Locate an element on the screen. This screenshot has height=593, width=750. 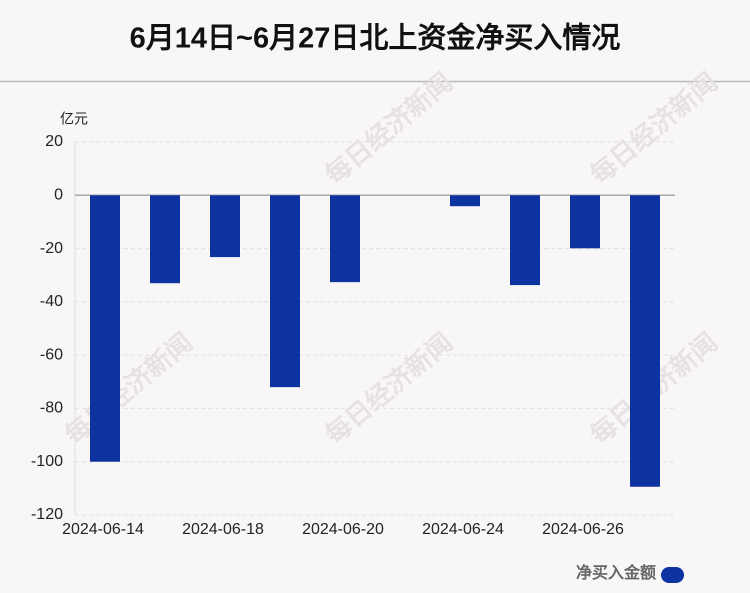
y-tick-label: 20 is located at coordinates (54, 141).